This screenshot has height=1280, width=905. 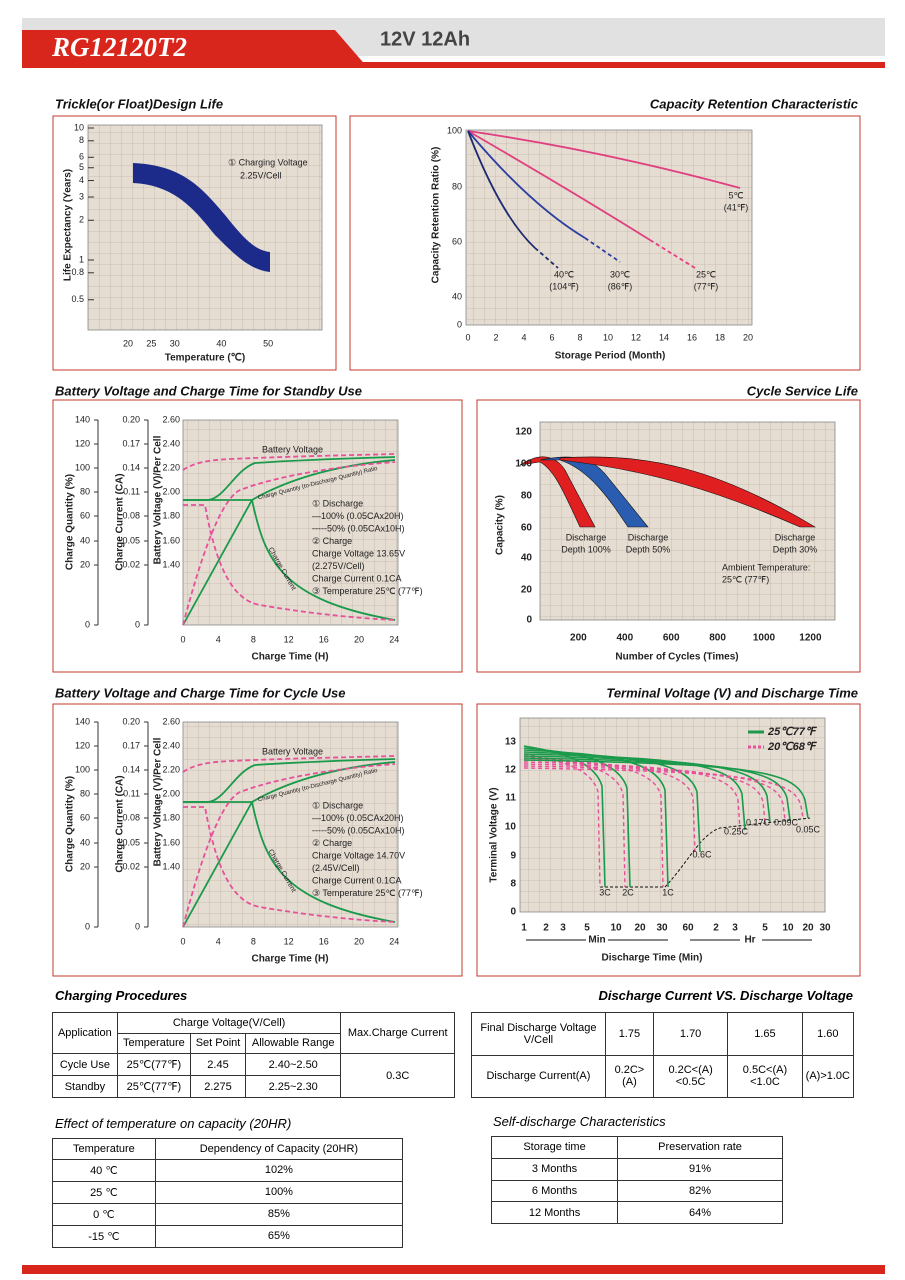 I want to click on y-tick-label: 2, so click(x=81, y=220).